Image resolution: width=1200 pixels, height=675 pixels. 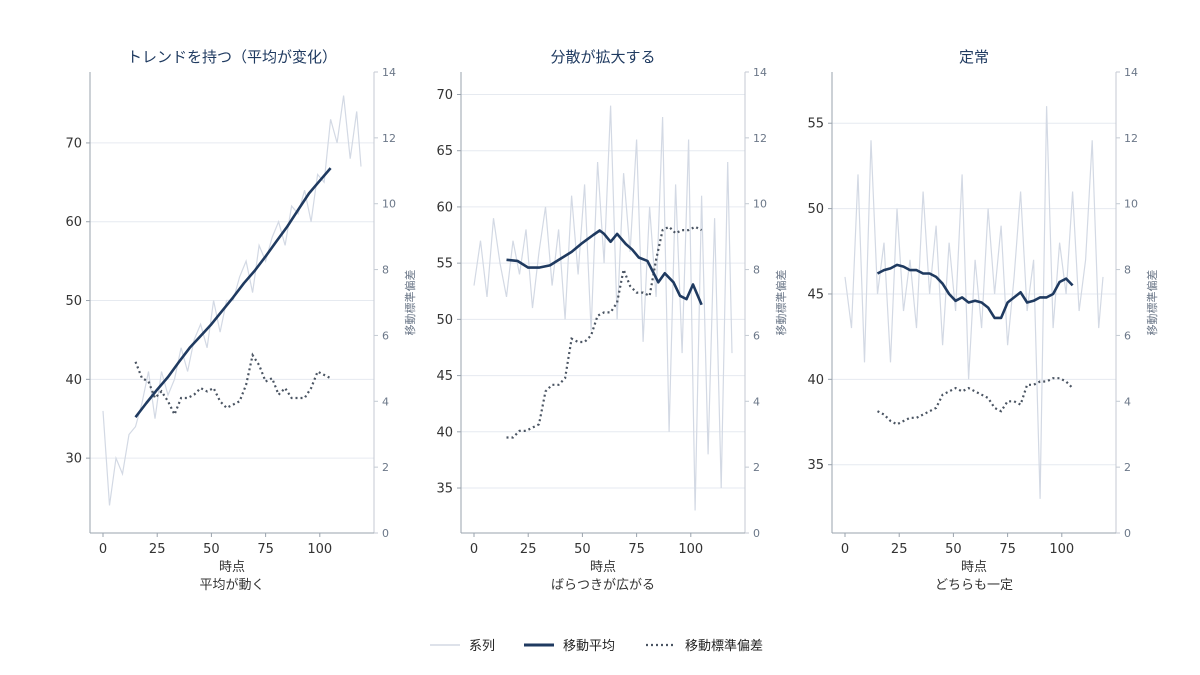 What do you see at coordinates (232, 57) in the screenshot?
I see `panel-title: トレンドを持つ（平均が変化）` at bounding box center [232, 57].